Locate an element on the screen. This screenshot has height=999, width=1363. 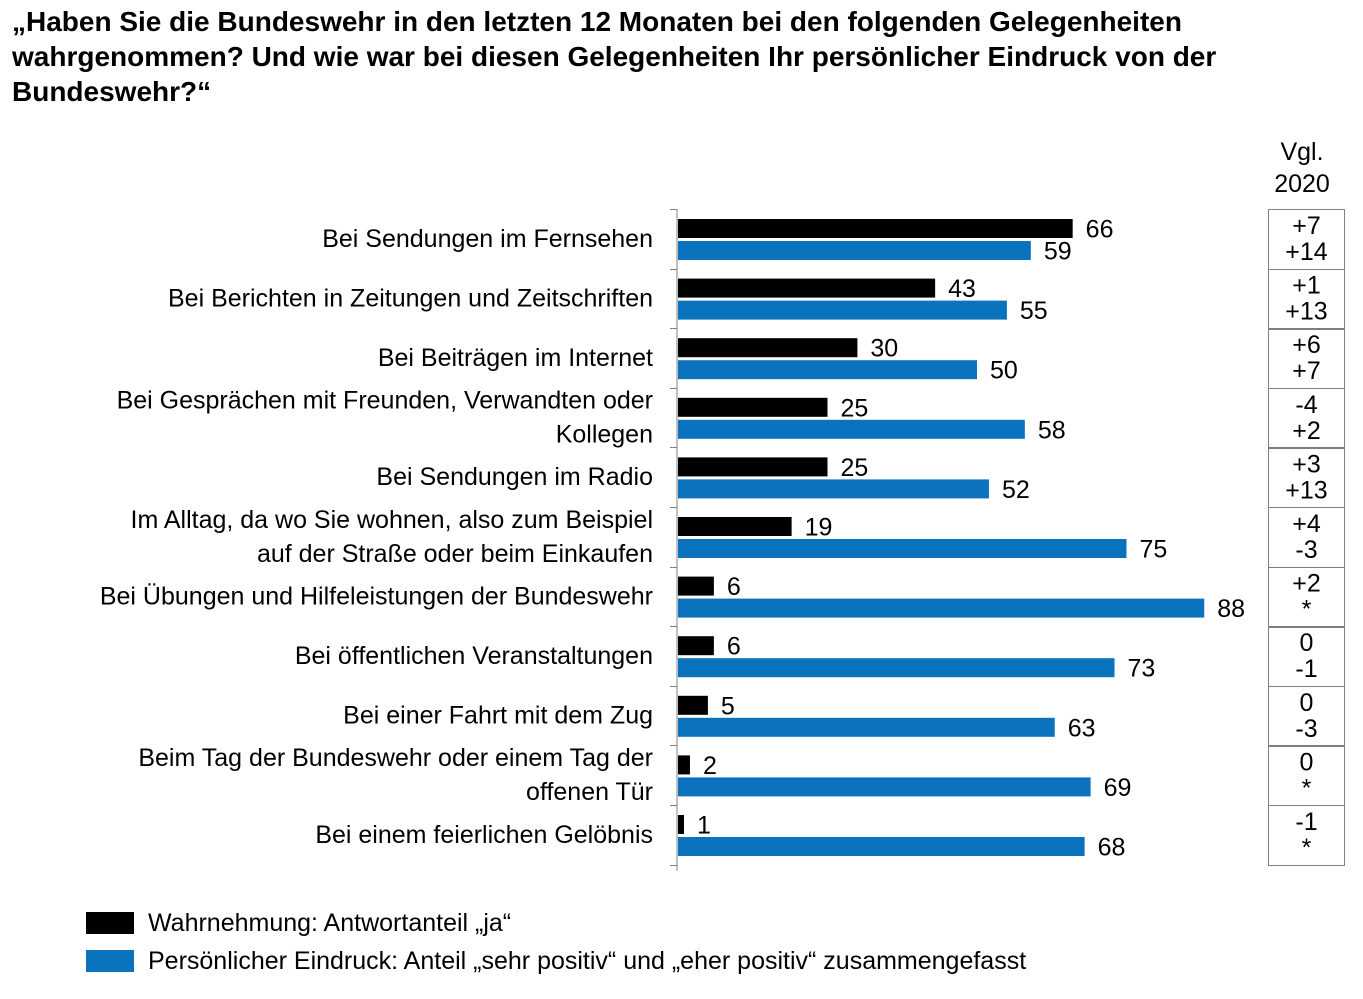
value-label-positiv: 63 is located at coordinates (1082, 728).